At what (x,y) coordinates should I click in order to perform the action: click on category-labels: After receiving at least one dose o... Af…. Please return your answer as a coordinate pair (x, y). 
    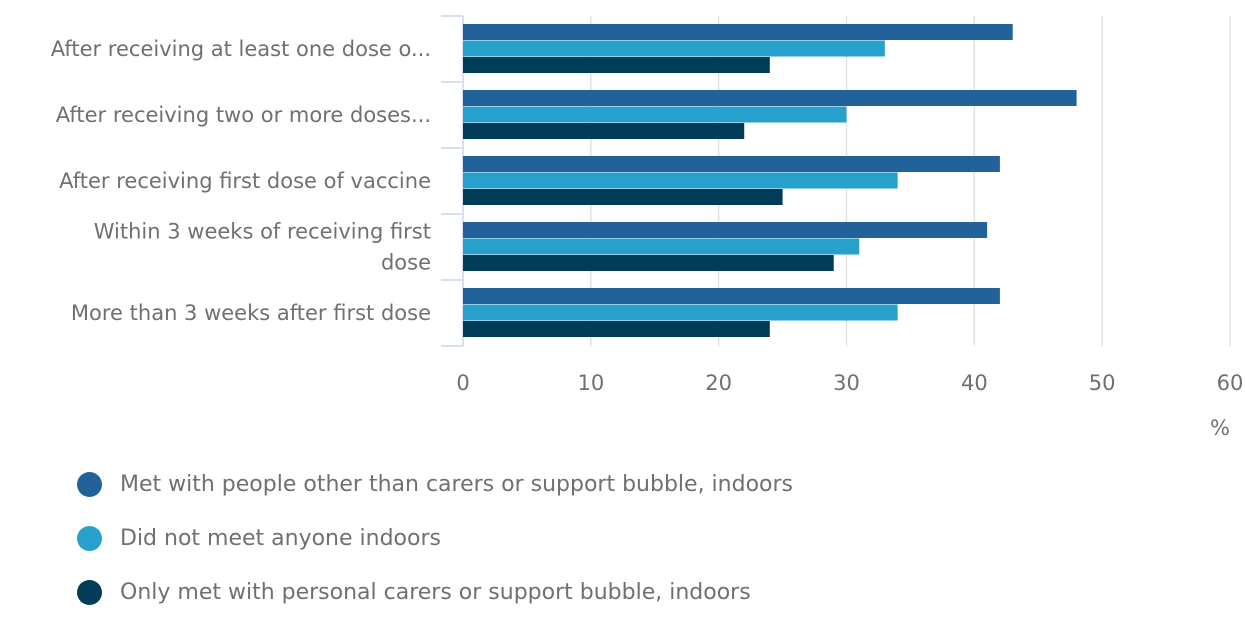
    Looking at the image, I should click on (241, 181).